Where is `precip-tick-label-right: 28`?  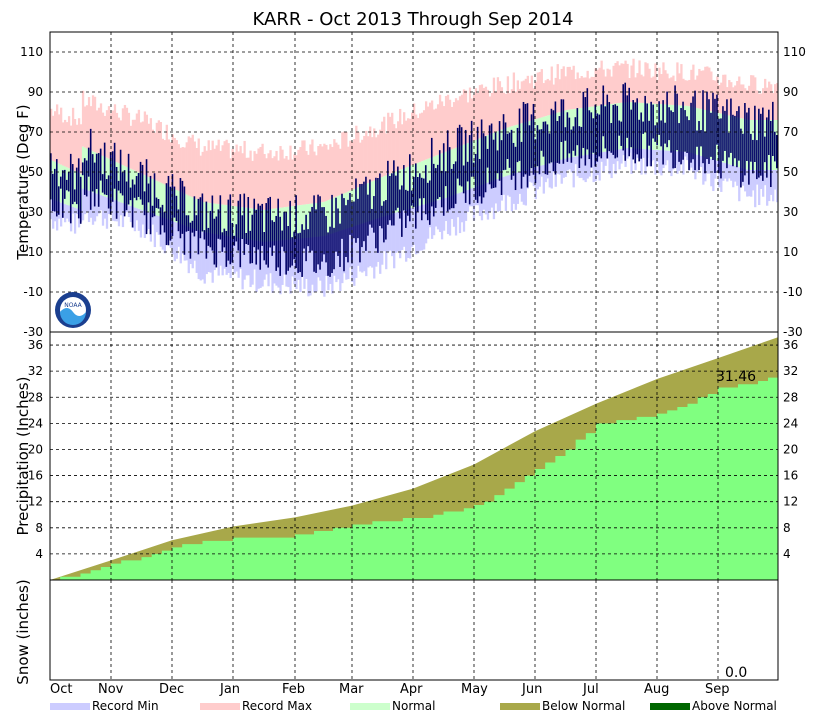
precip-tick-label-right: 28 is located at coordinates (790, 397).